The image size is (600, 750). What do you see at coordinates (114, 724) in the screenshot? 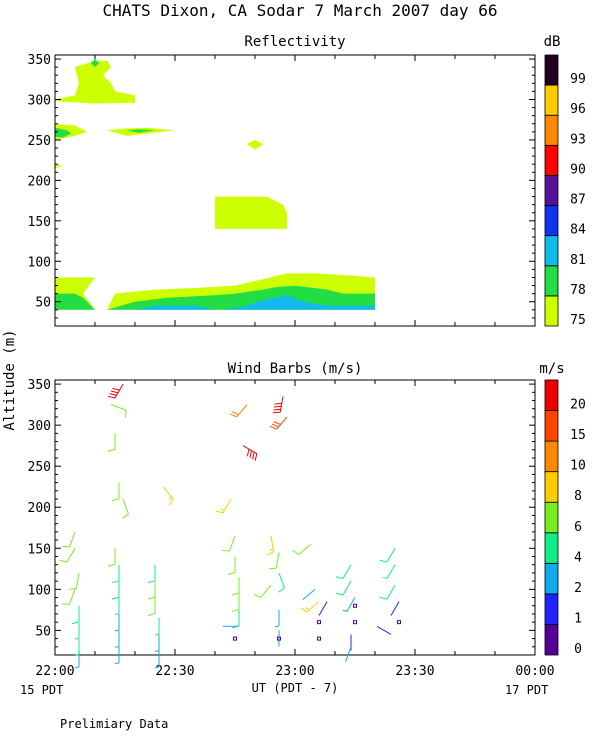
I see `footer-note: Prelimiary Data` at bounding box center [114, 724].